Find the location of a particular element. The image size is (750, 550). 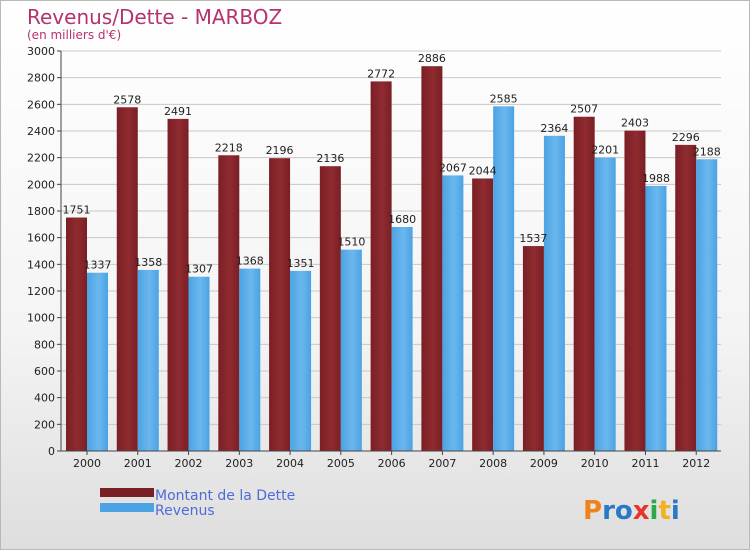

x-tick-label: 2001 is located at coordinates (138, 463).